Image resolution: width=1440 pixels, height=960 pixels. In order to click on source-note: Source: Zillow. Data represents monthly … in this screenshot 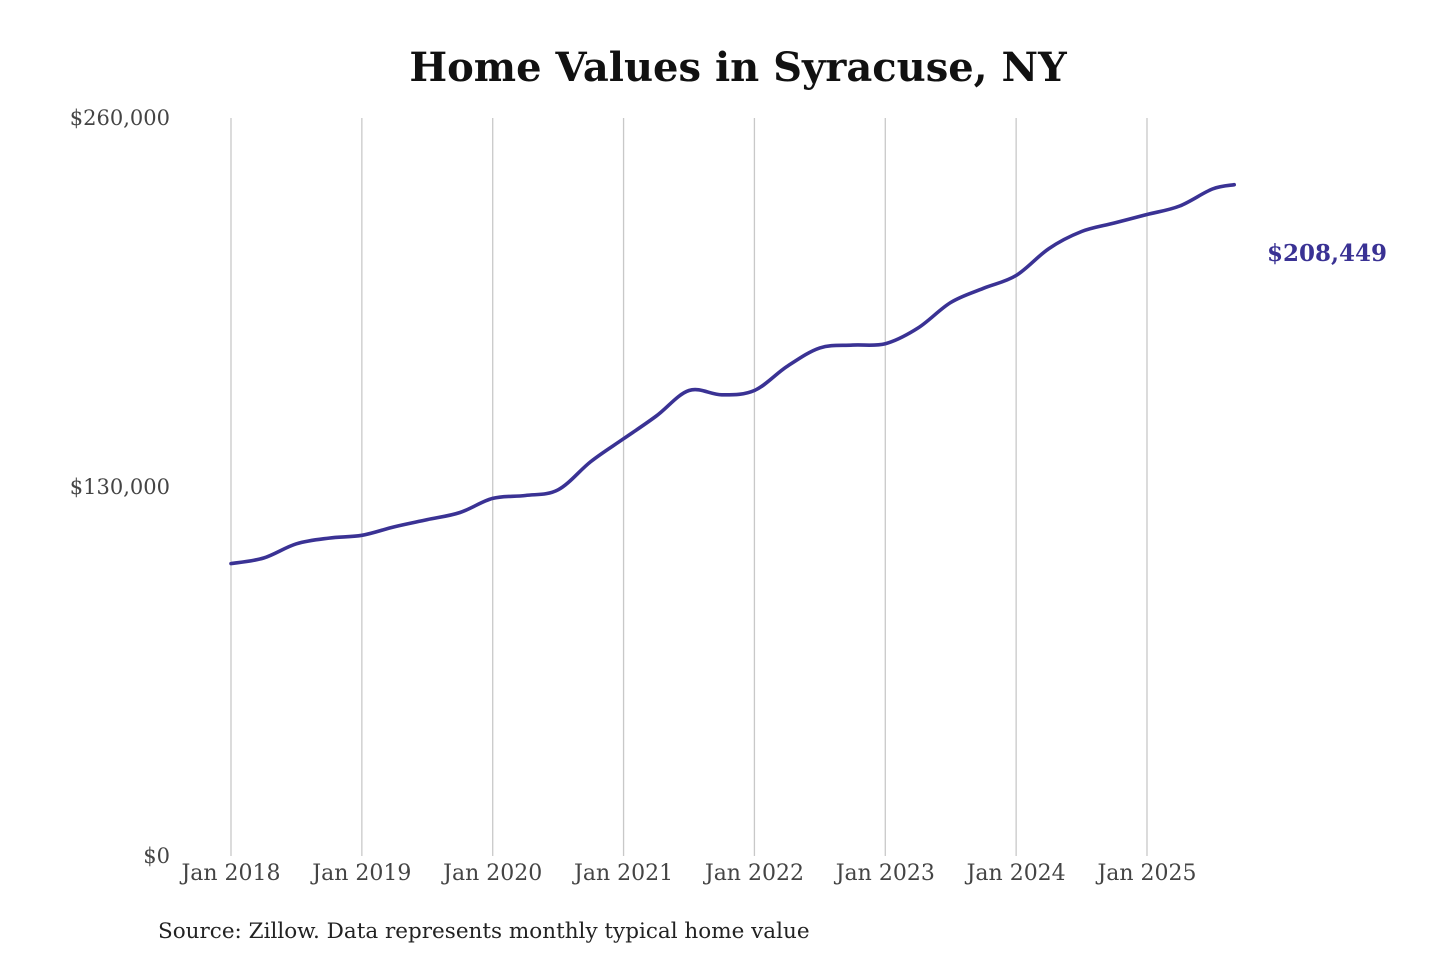, I will do `click(484, 931)`.